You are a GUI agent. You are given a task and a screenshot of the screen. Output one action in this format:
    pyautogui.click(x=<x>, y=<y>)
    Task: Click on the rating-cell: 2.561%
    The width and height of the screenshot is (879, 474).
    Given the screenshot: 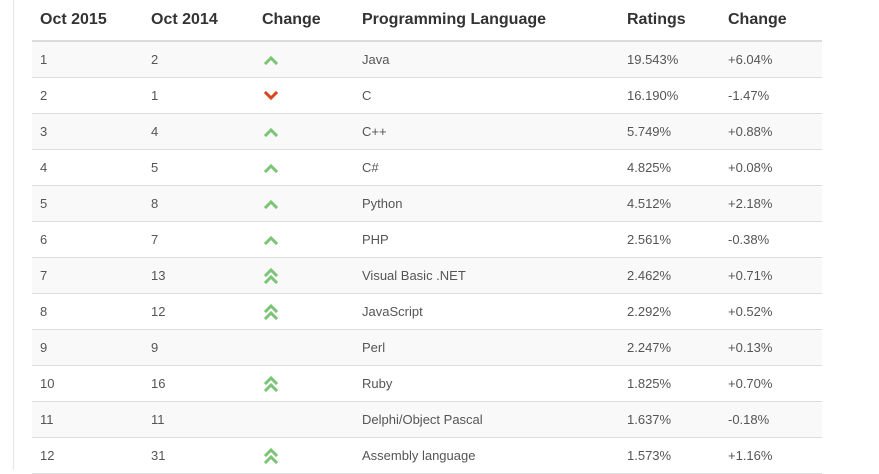 What is the action you would take?
    pyautogui.click(x=669, y=239)
    